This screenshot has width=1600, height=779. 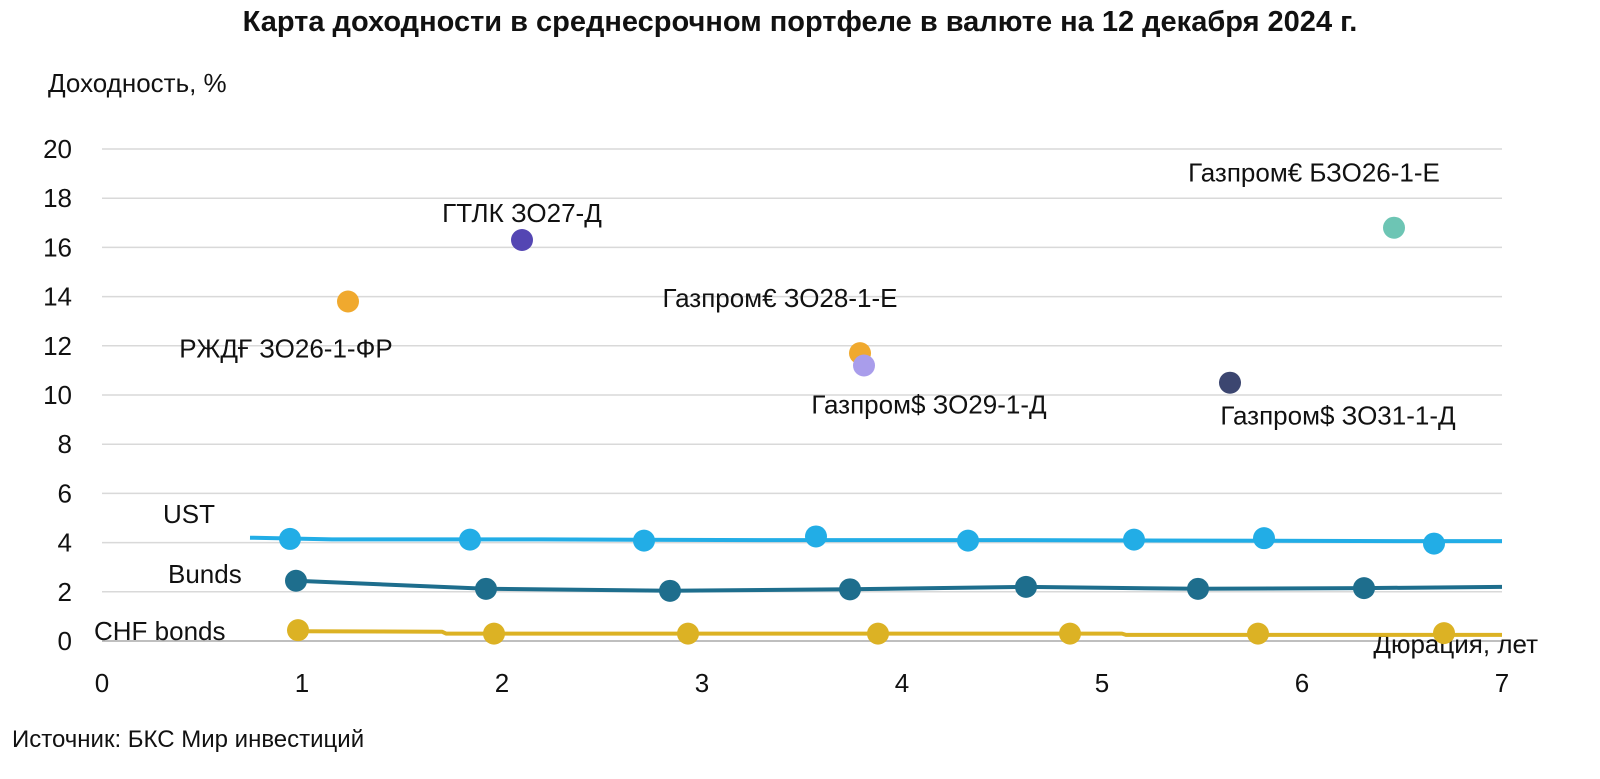 I want to click on series-name-label: CHF bonds, so click(x=160, y=631).